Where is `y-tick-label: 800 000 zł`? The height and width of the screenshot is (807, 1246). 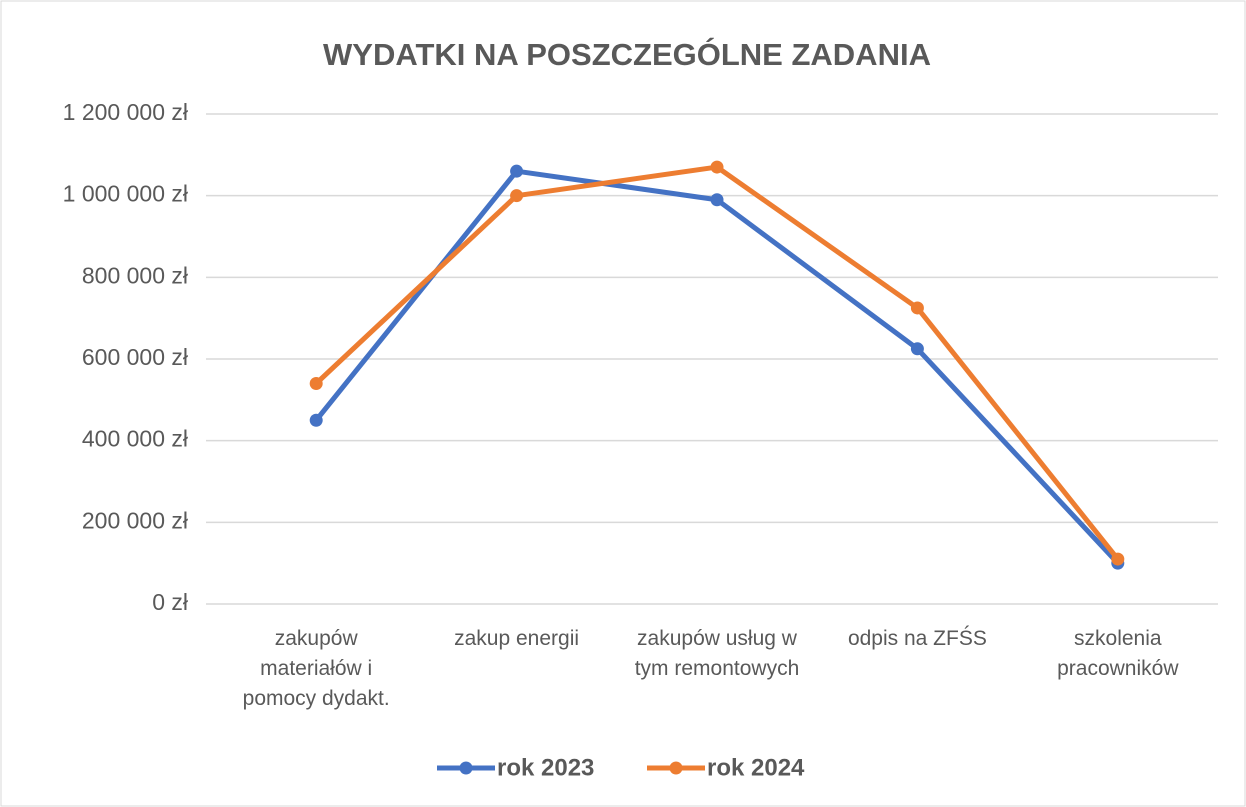
y-tick-label: 800 000 zł is located at coordinates (135, 275).